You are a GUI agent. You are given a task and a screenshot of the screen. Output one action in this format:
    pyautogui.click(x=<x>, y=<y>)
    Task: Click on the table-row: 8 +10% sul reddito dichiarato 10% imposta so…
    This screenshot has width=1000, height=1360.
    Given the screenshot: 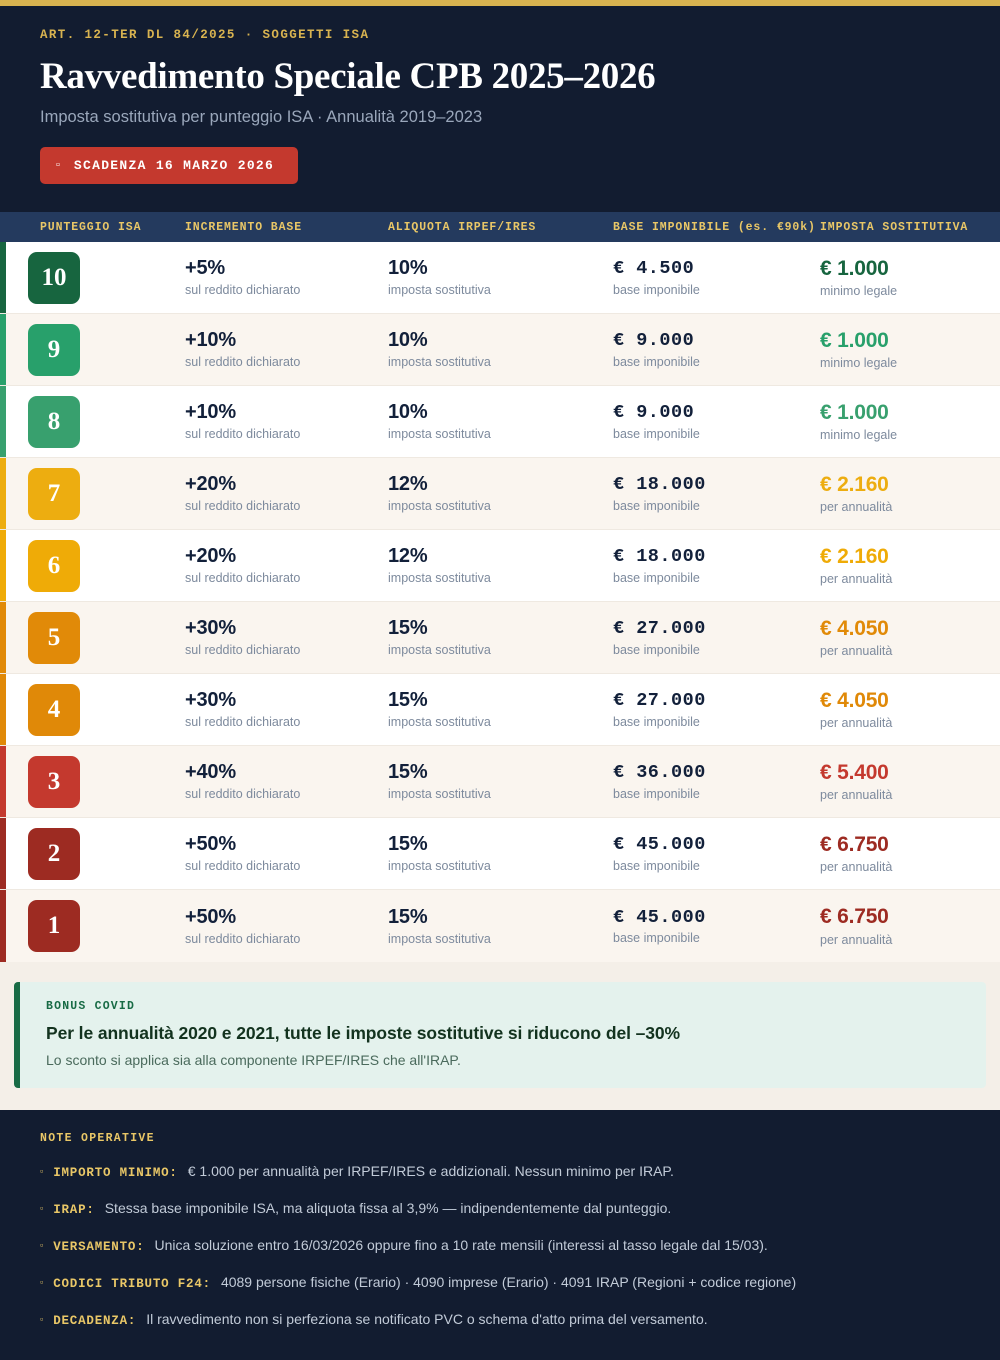 What is the action you would take?
    pyautogui.click(x=500, y=422)
    